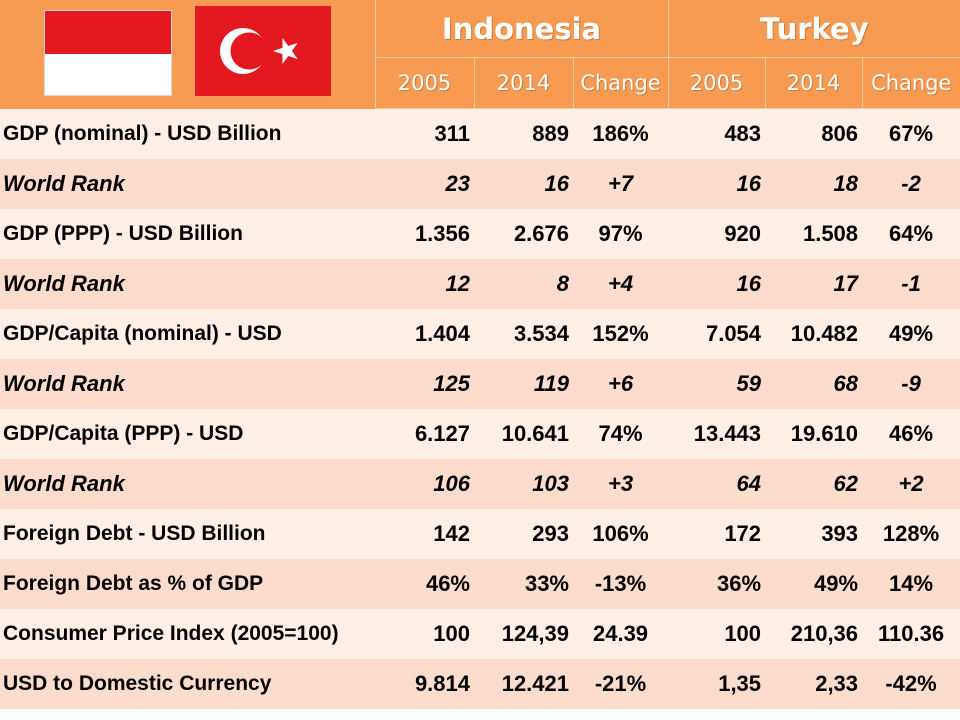 The height and width of the screenshot is (720, 960). I want to click on change-cell: 46%, so click(911, 434).